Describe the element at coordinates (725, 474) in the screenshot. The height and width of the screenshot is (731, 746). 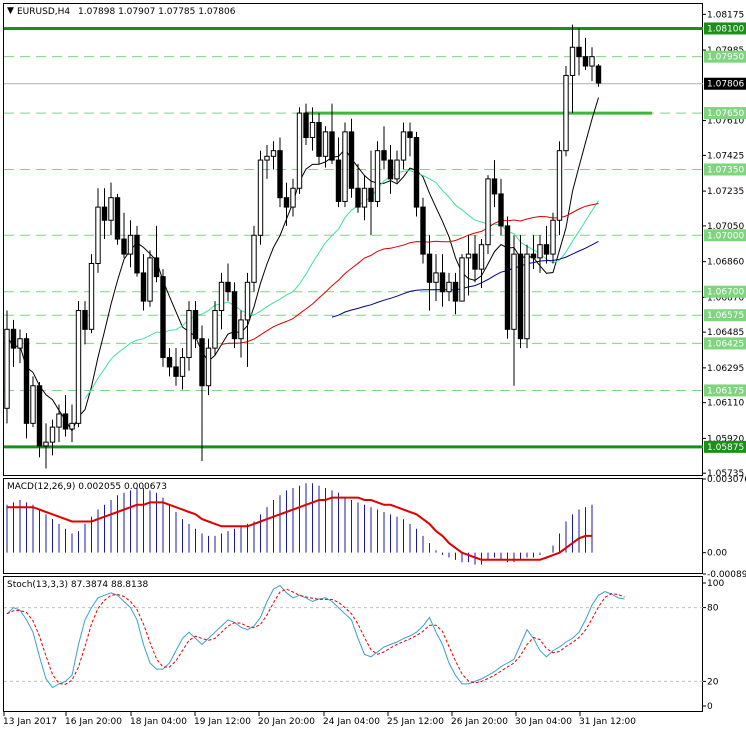
I see `price-tick-label: 1.05735` at that location.